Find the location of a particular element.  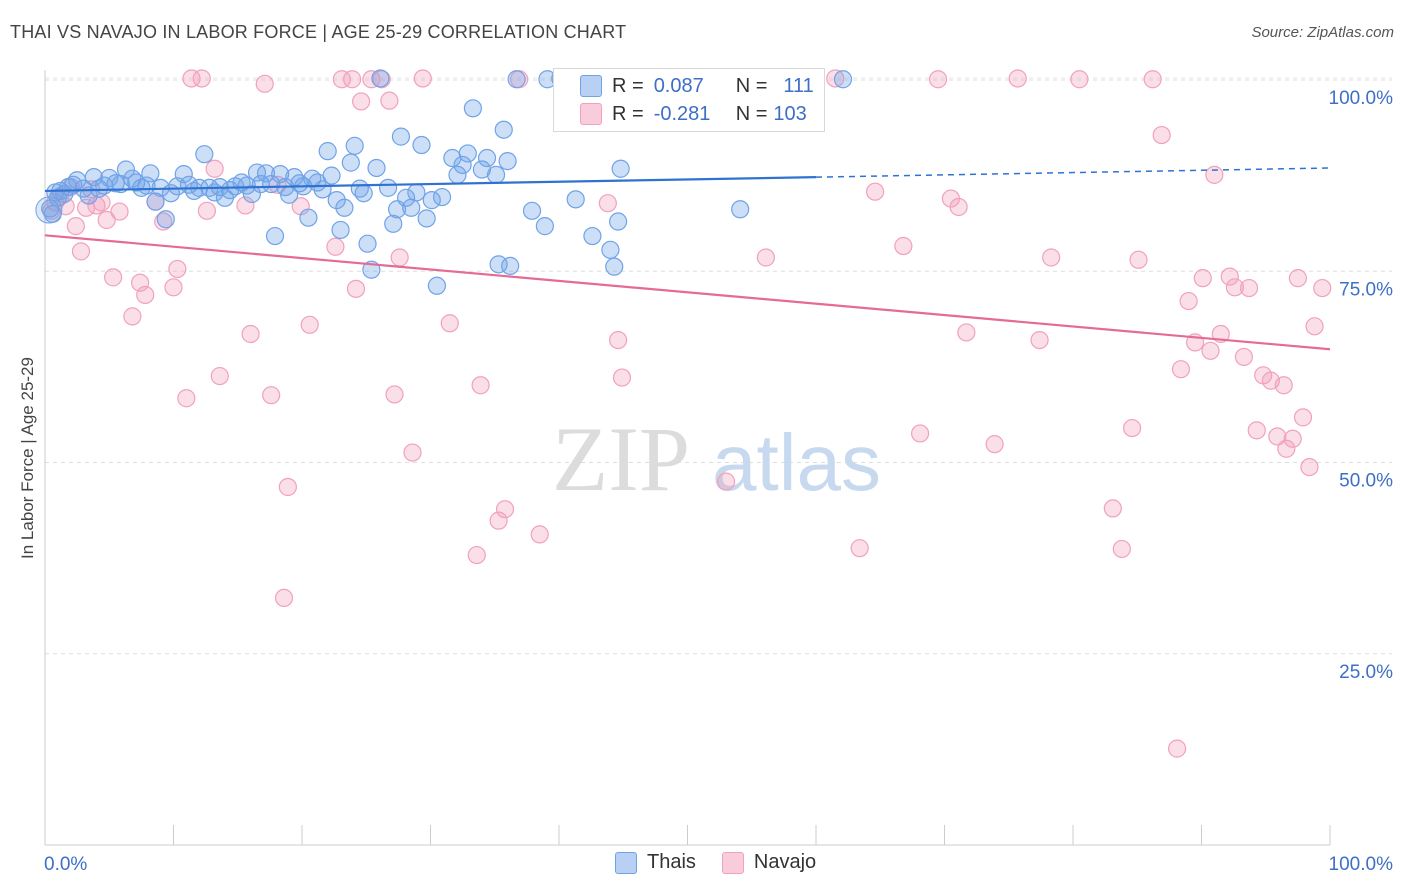

legend-item-thais: Thais is located at coordinates (655, 862).